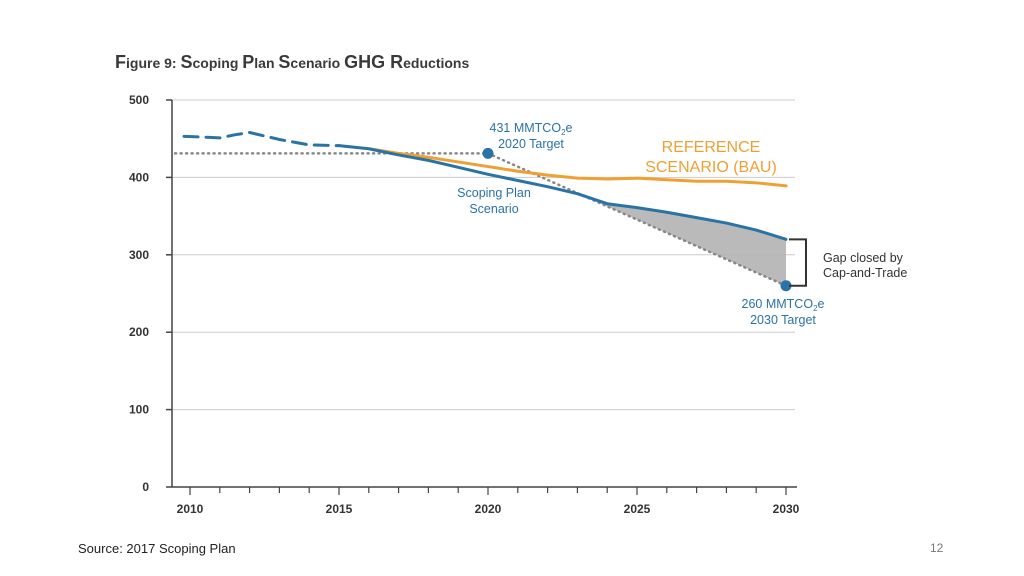 This screenshot has width=1024, height=576. Describe the element at coordinates (190, 509) in the screenshot. I see `x-tick-label-2010: 2010` at that location.